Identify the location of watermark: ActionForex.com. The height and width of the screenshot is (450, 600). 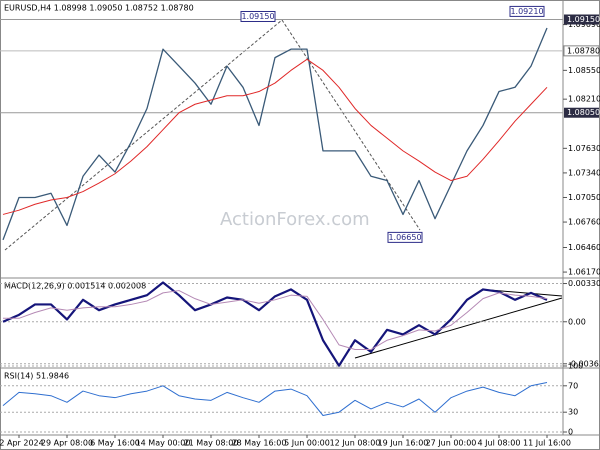
(295, 219).